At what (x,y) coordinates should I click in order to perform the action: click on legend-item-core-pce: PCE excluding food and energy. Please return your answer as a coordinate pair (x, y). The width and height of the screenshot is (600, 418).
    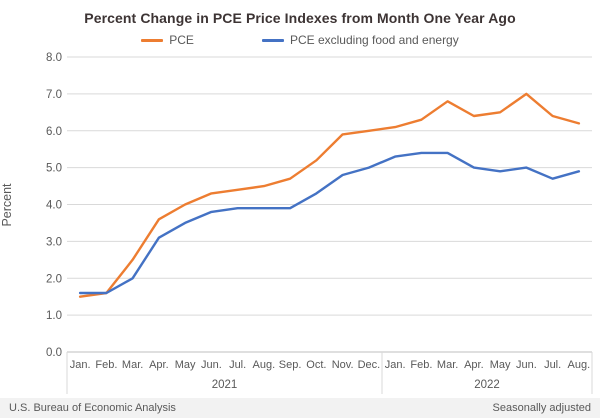
    Looking at the image, I should click on (360, 40).